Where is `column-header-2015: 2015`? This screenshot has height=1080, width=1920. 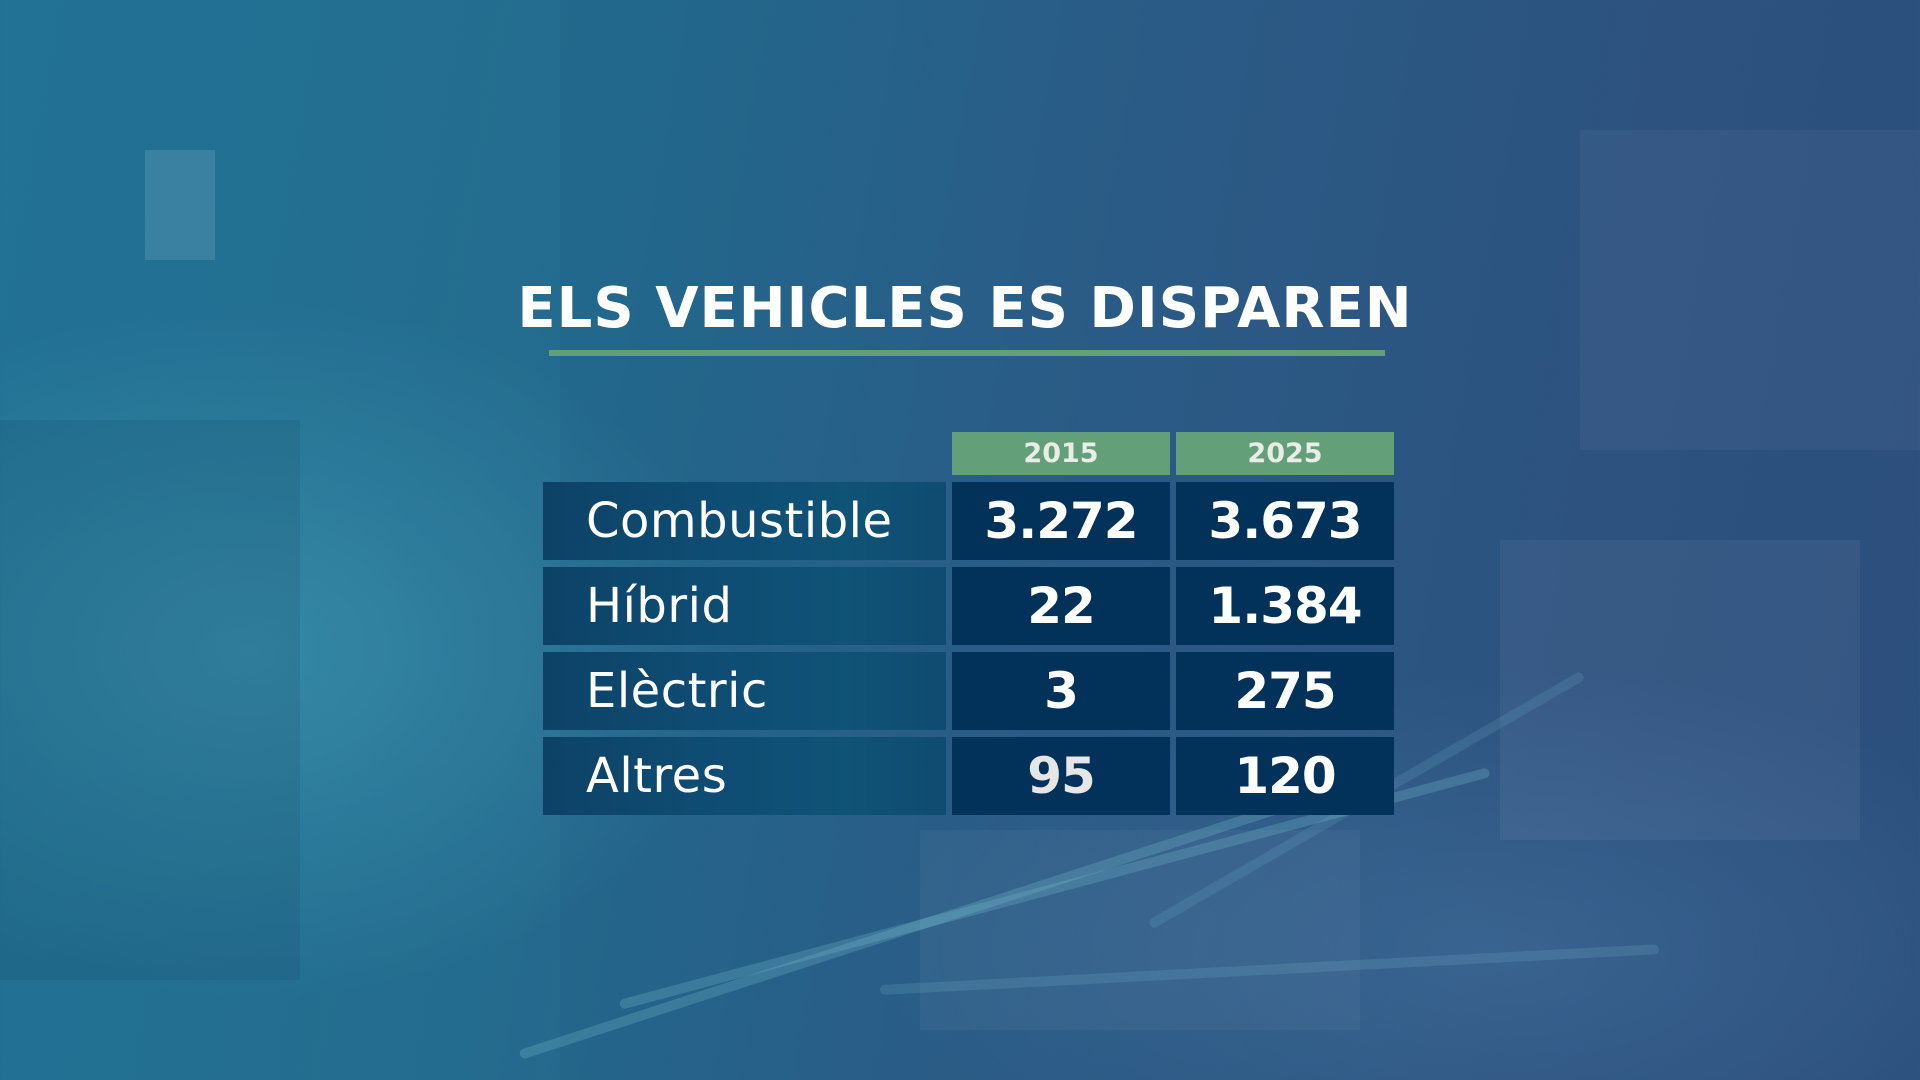 column-header-2015: 2015 is located at coordinates (1061, 453).